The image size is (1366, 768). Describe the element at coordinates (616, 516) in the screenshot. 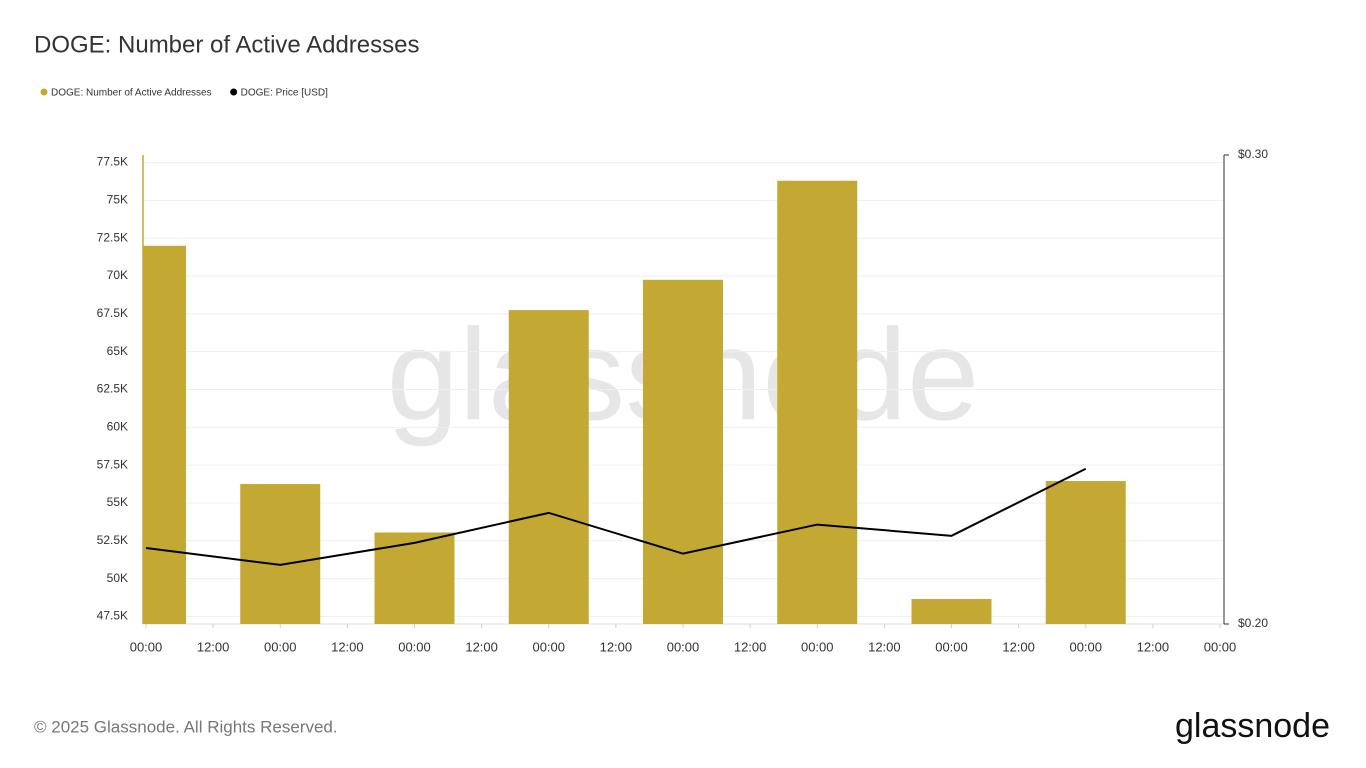

I see `price-line` at that location.